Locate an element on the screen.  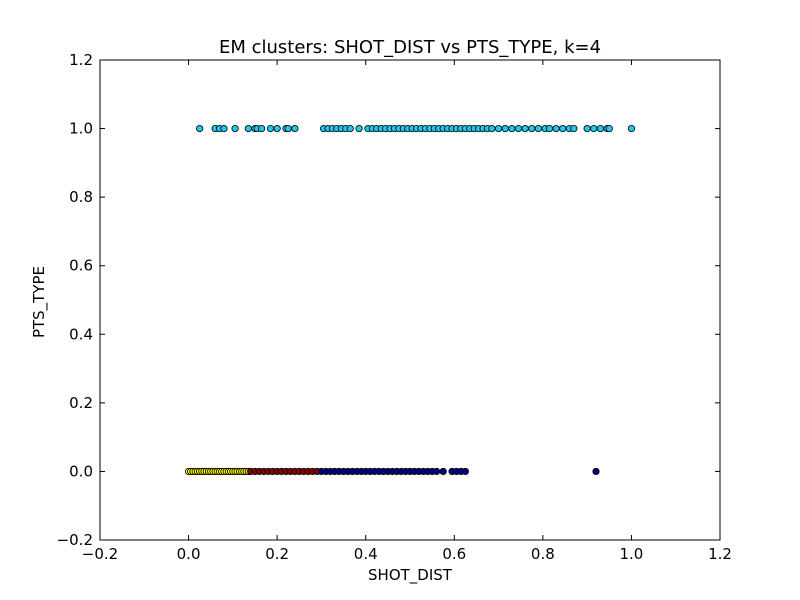
y-tick-label: 1.0 is located at coordinates (81, 129).